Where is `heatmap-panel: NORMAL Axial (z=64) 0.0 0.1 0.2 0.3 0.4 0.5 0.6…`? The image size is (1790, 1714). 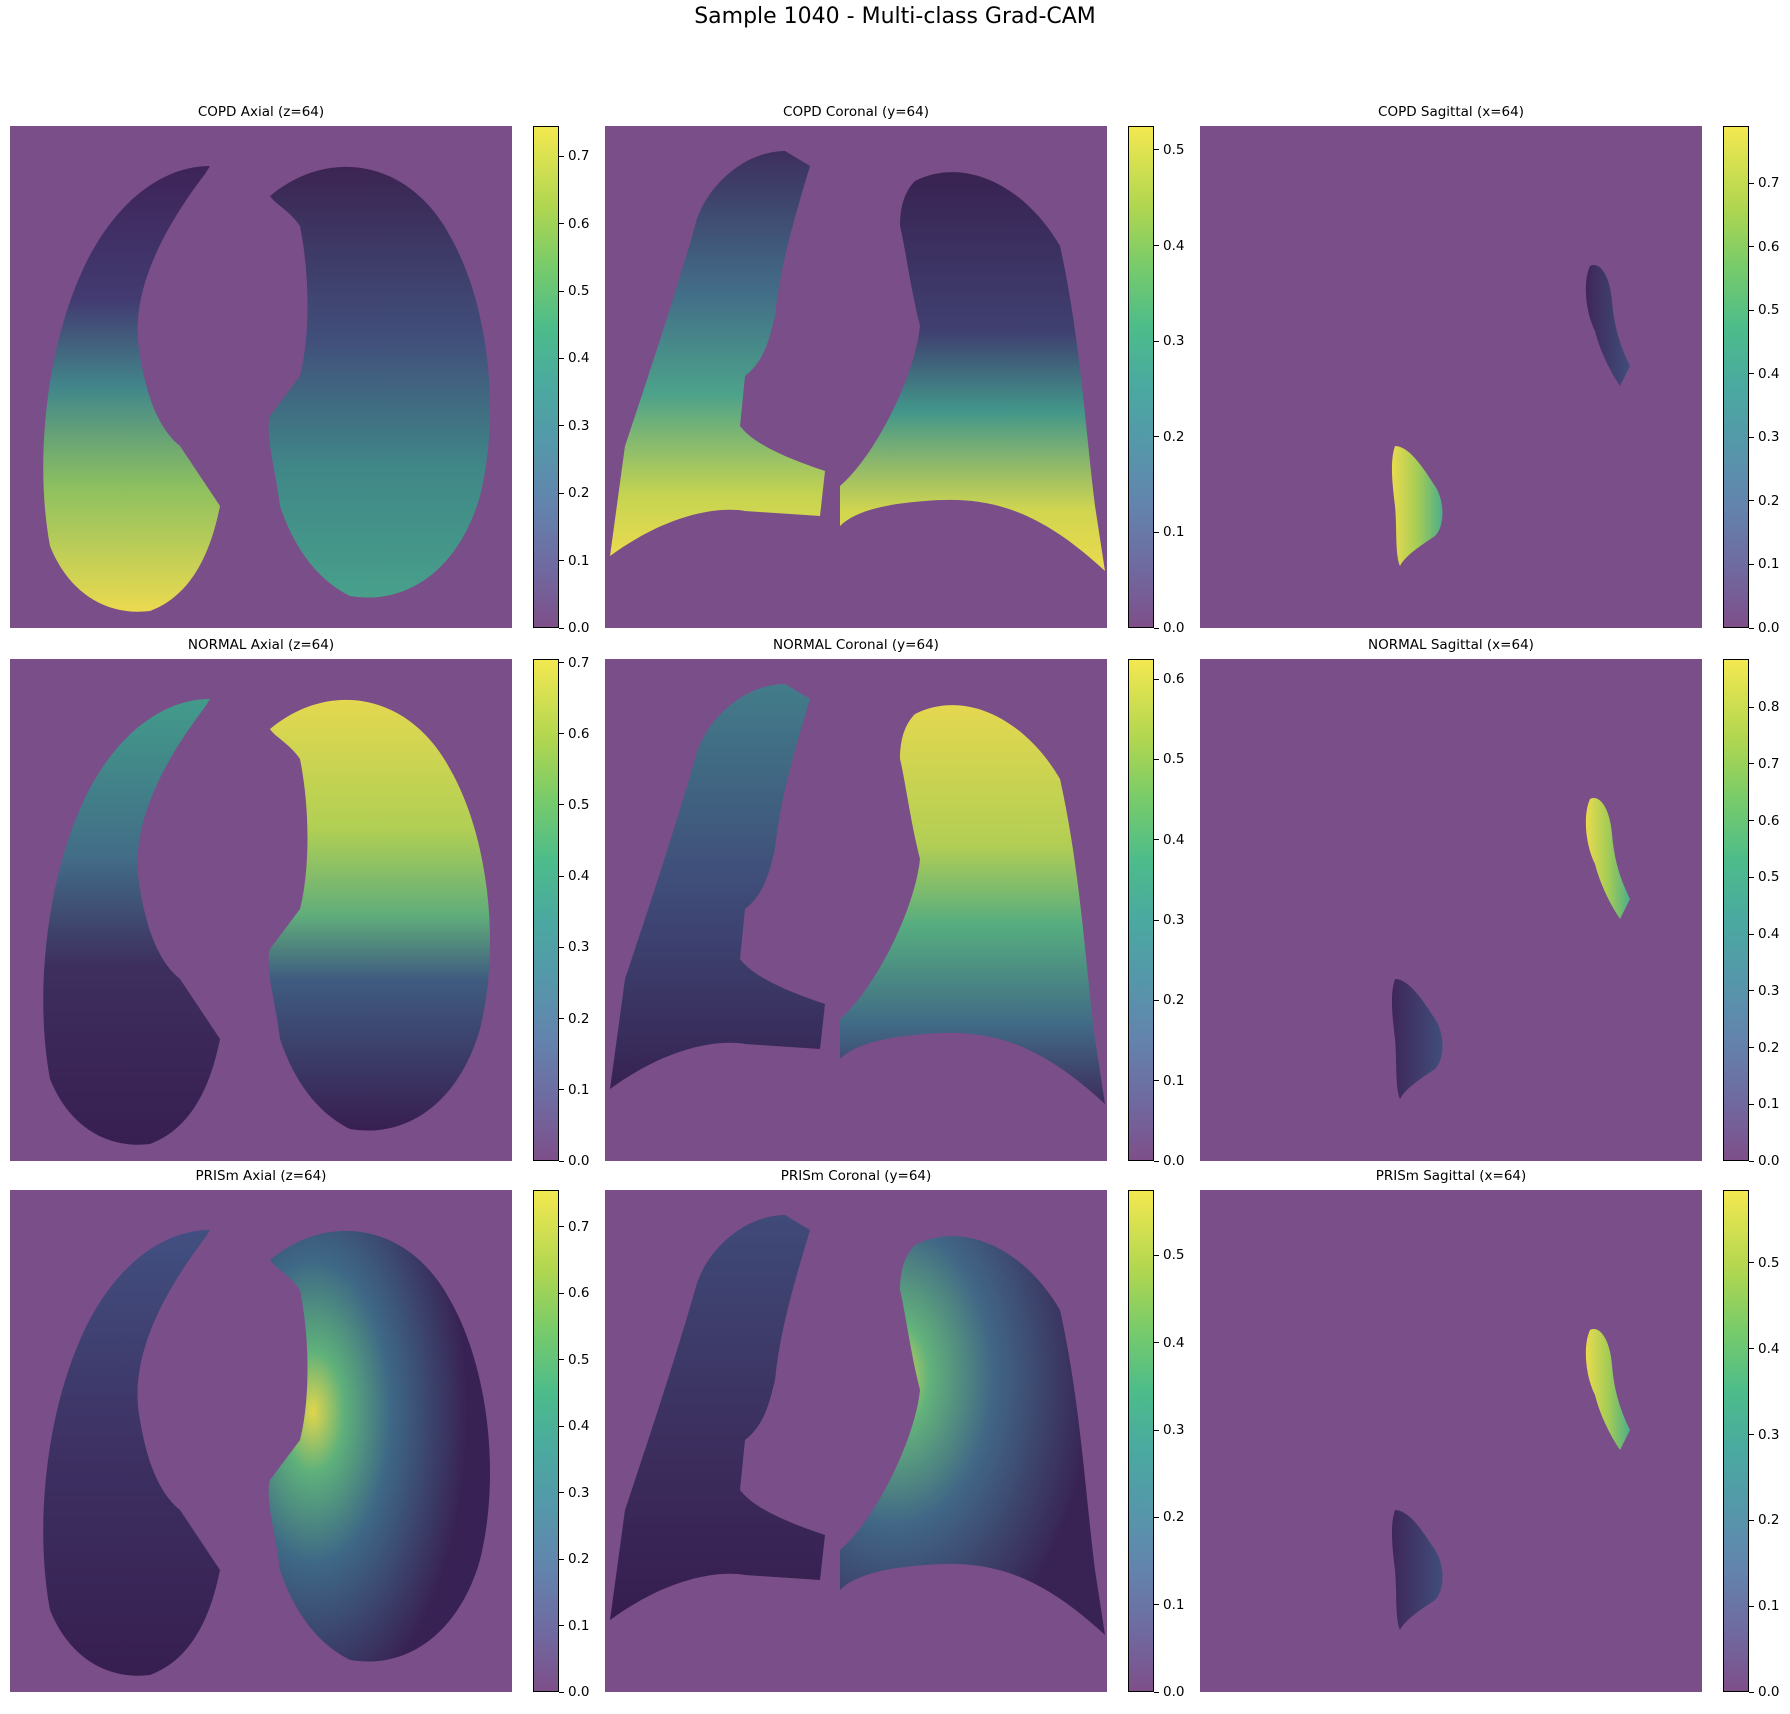
heatmap-panel: NORMAL Axial (z=64) 0.0 0.1 0.2 0.3 0.4 0.5 0.6… is located at coordinates (310, 903).